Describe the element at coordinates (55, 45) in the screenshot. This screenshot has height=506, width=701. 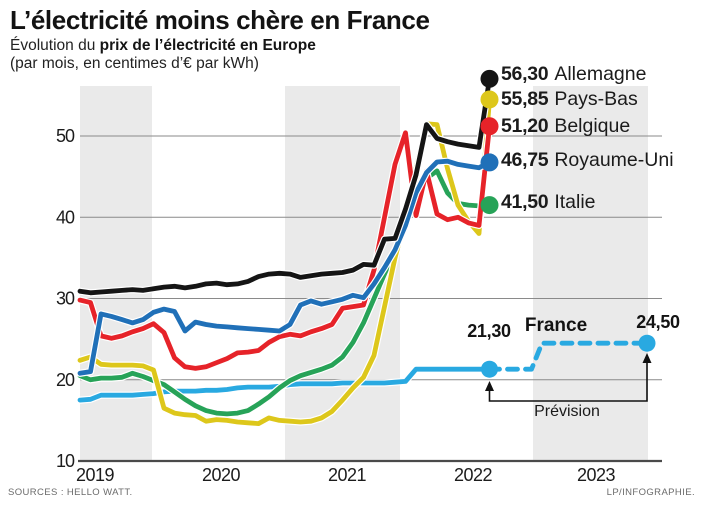
I see `subtitle-prefix: Évolution du` at that location.